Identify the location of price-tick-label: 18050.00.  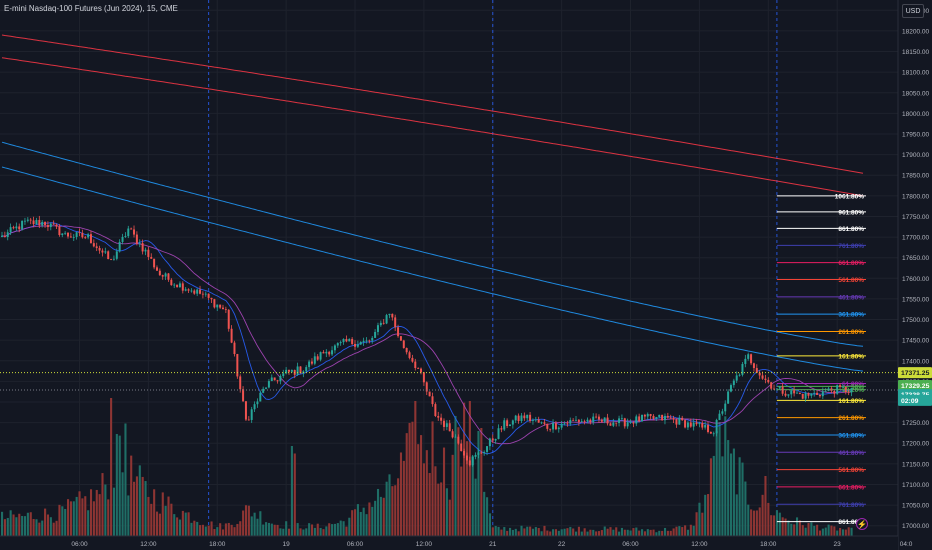
(915, 93).